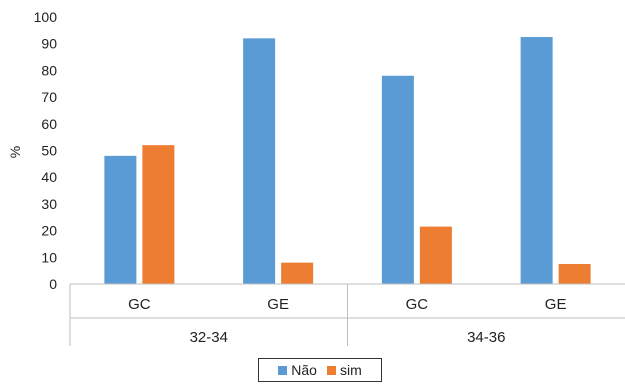  What do you see at coordinates (350, 370) in the screenshot?
I see `legend-label-sim: sim` at bounding box center [350, 370].